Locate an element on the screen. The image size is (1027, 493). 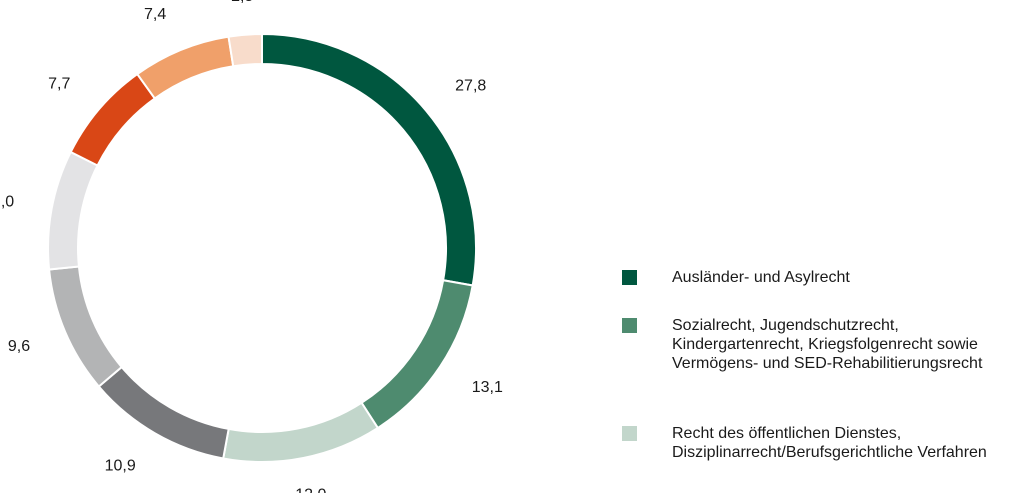
data-label: 2,5 is located at coordinates (242, 2).